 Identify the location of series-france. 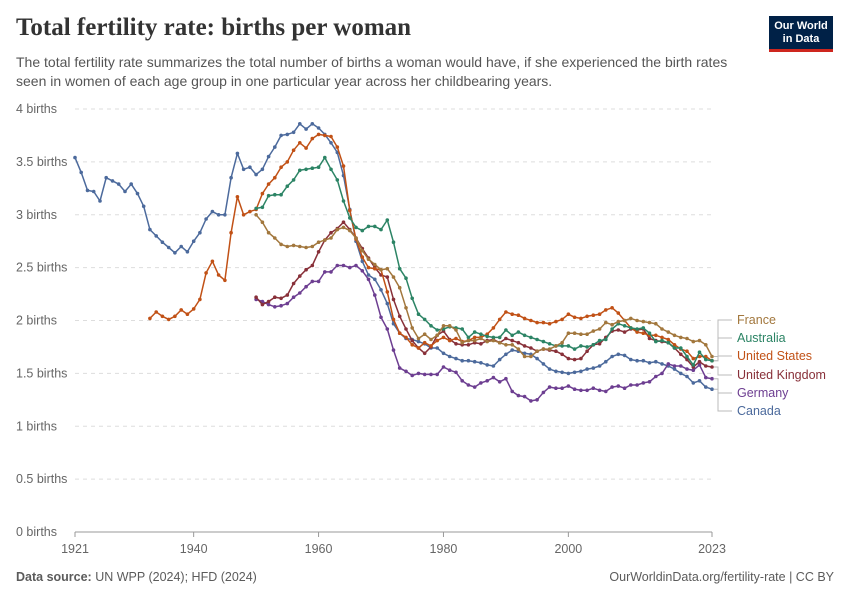
(484, 286).